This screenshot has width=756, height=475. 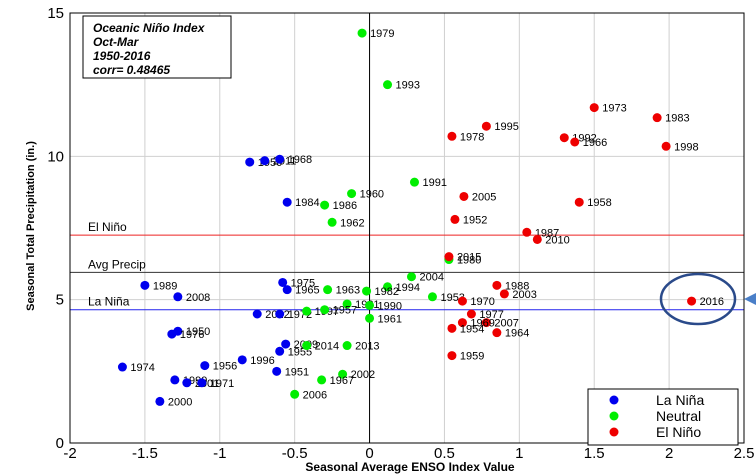 What do you see at coordinates (669, 453) in the screenshot?
I see `x-tick-label: 2` at bounding box center [669, 453].